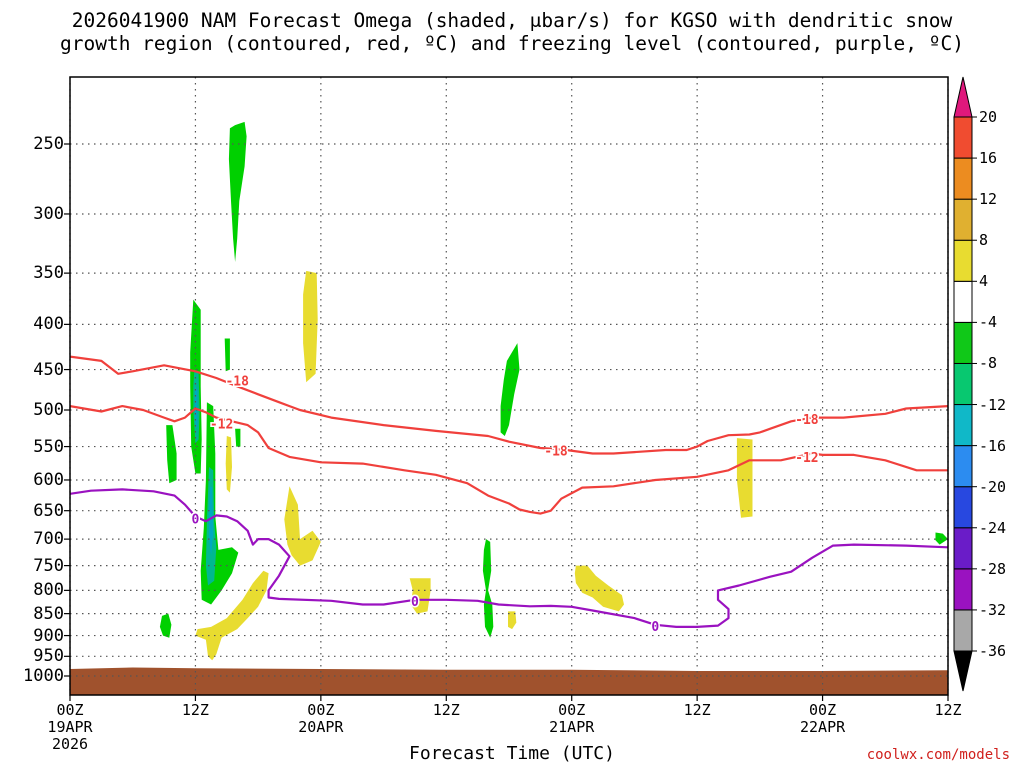 This screenshot has height=768, width=1024. What do you see at coordinates (48, 613) in the screenshot?
I see `y-tick-label: 850` at bounding box center [48, 613].